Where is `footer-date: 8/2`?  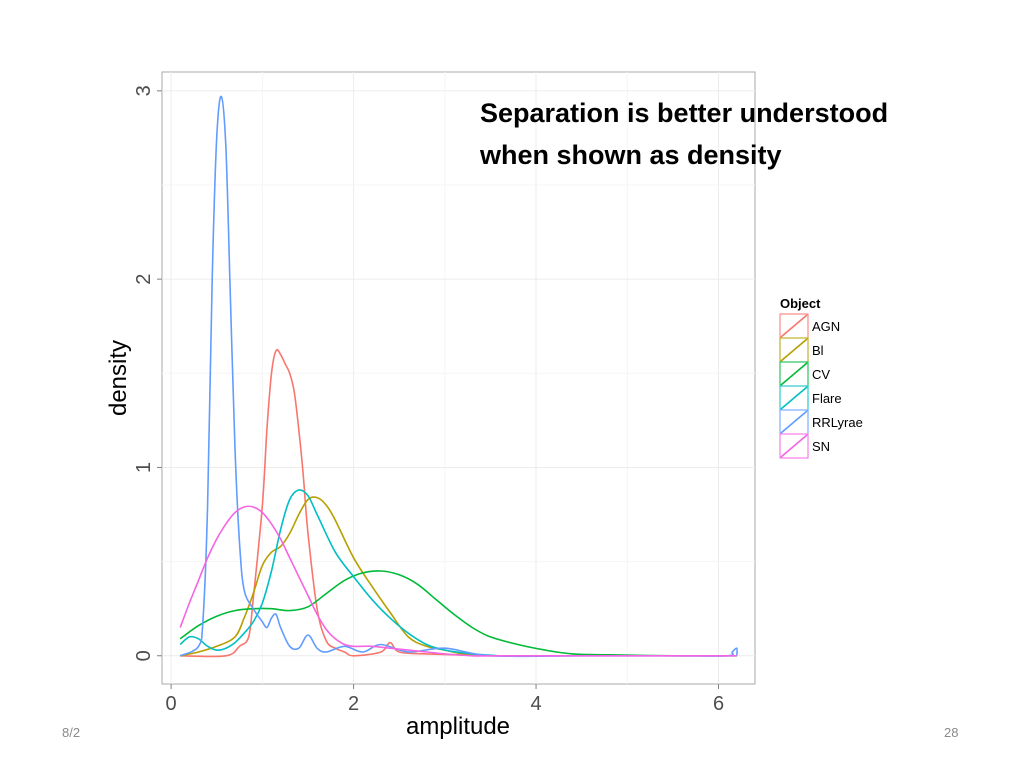 footer-date: 8/2 is located at coordinates (71, 732).